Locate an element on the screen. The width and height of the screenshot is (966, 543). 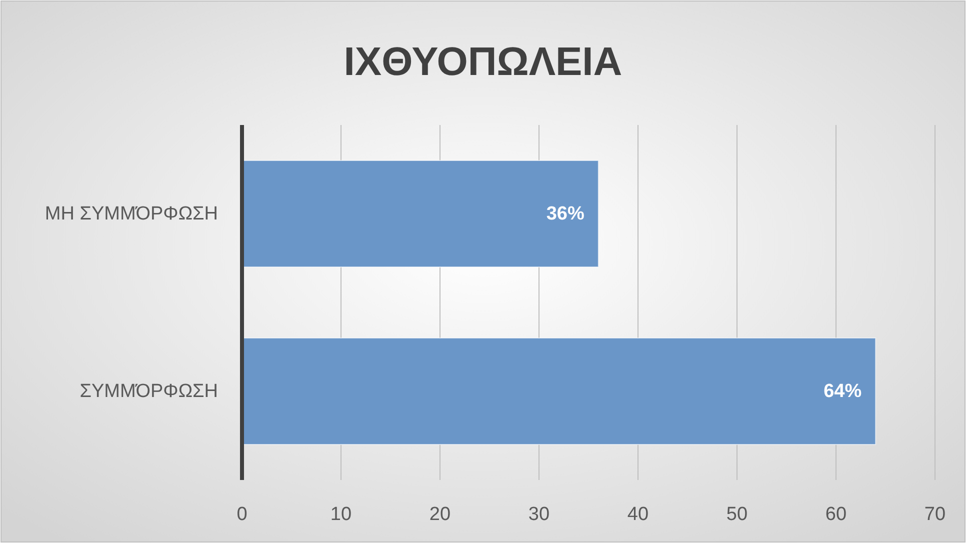
chart-title: ΙΧΘΥΟΠΩΛΕΙΑ is located at coordinates (483, 62).